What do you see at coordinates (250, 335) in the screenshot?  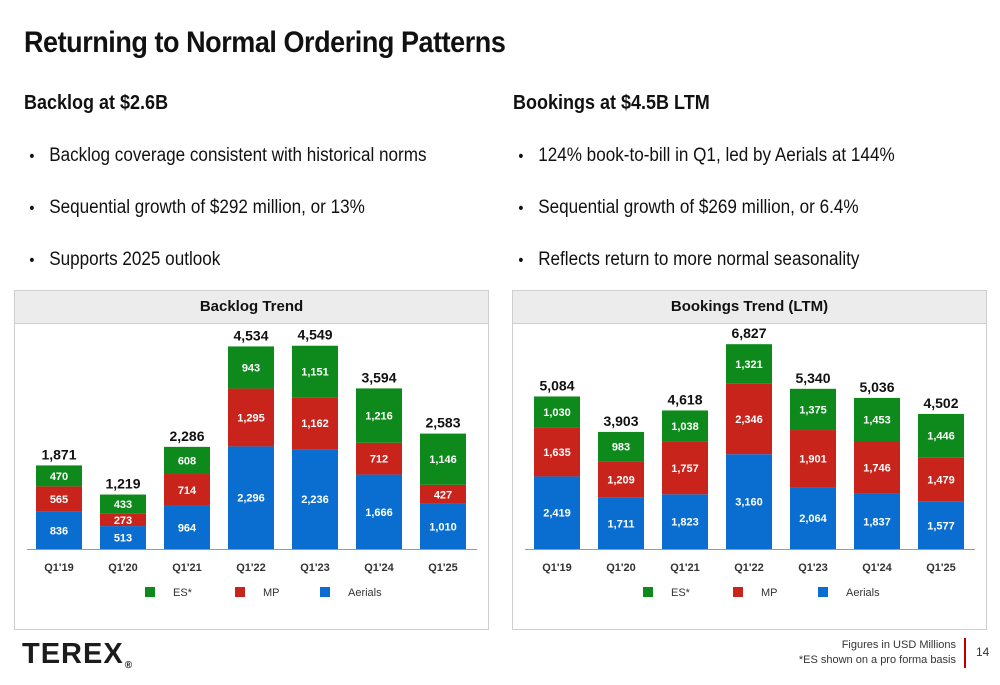 I see `total-label: 4,534` at bounding box center [250, 335].